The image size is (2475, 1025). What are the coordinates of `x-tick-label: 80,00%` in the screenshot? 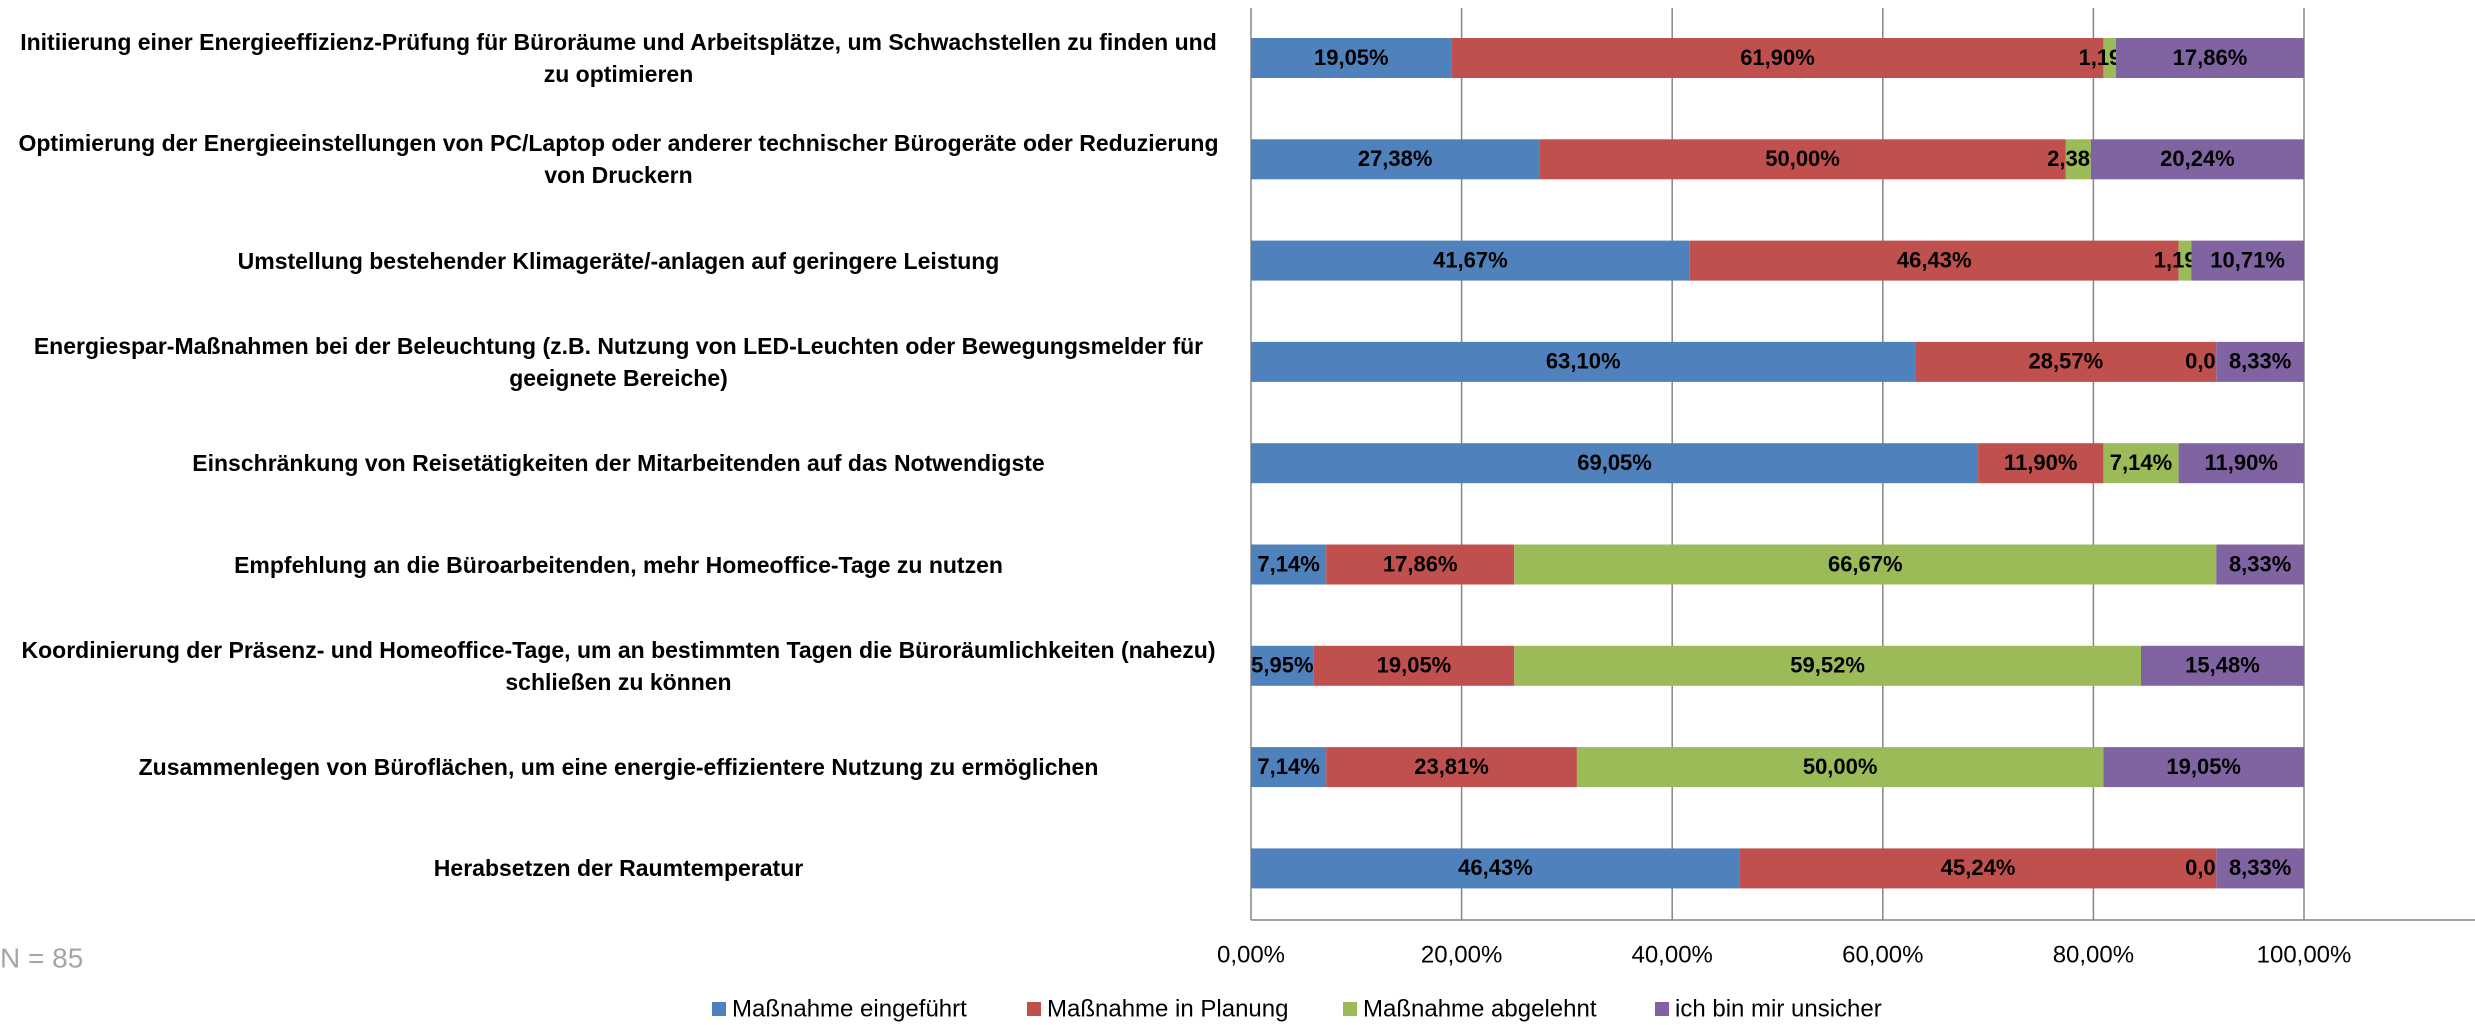 It's located at (2093, 954).